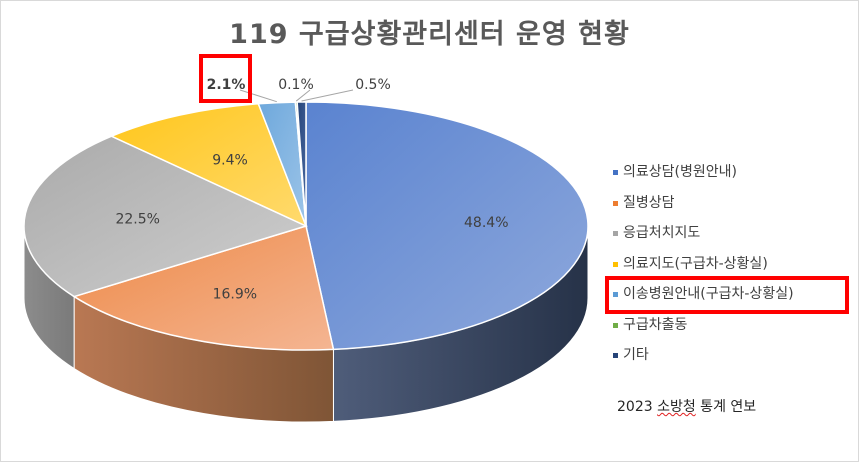 This screenshot has height=462, width=859. Describe the element at coordinates (726, 407) in the screenshot. I see `source-suffix: 통계 연보` at that location.